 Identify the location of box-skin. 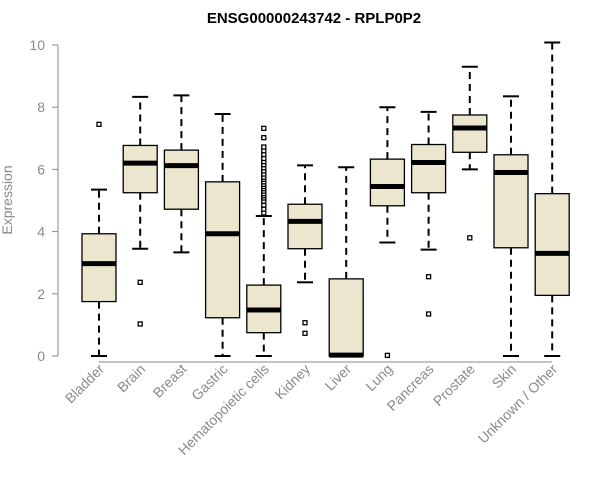
(511, 226).